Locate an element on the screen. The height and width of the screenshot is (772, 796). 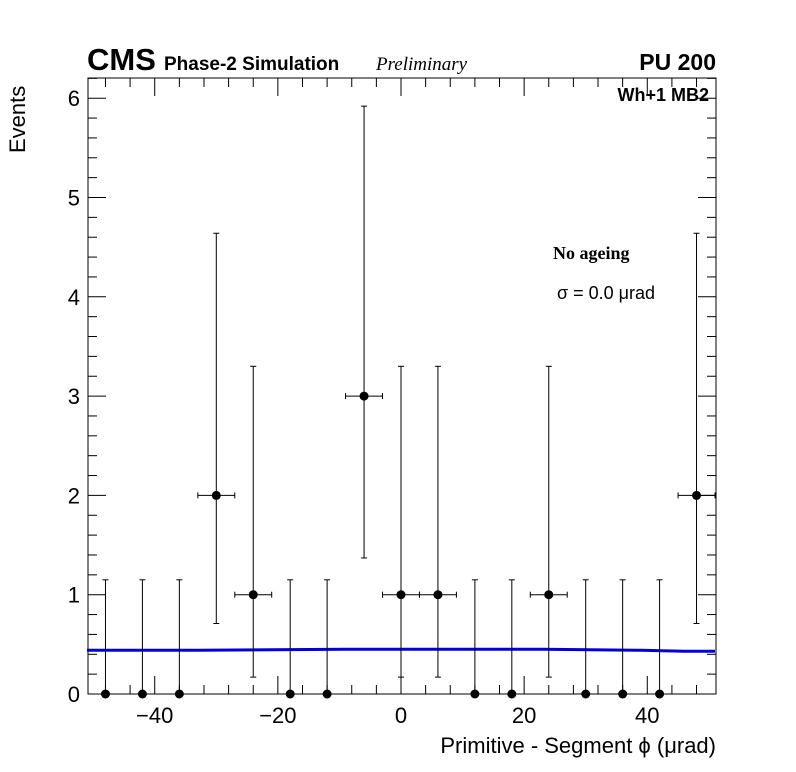
y-tick-label: 5 is located at coordinates (74, 198).